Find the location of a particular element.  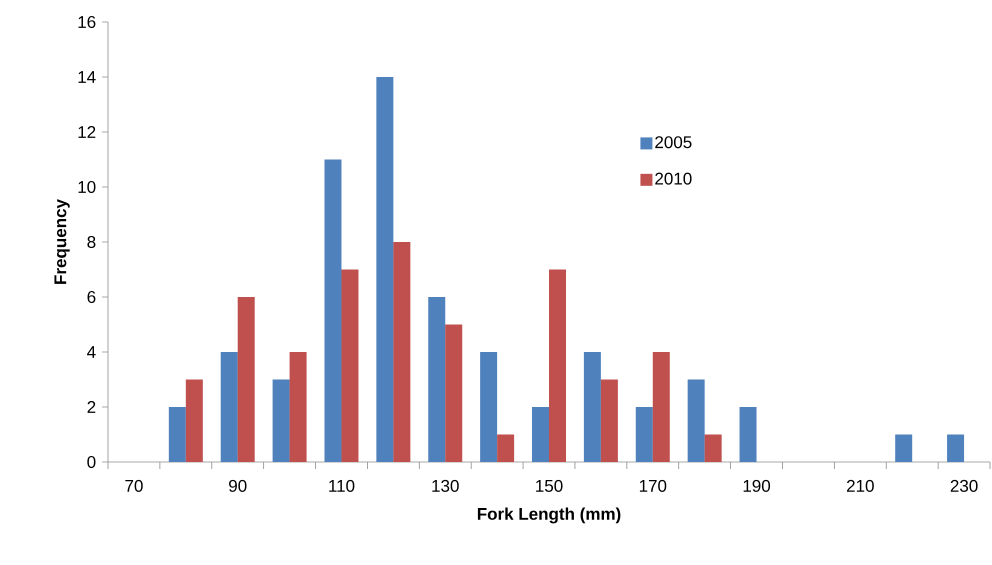

y-tick-label: 0 is located at coordinates (91, 462).